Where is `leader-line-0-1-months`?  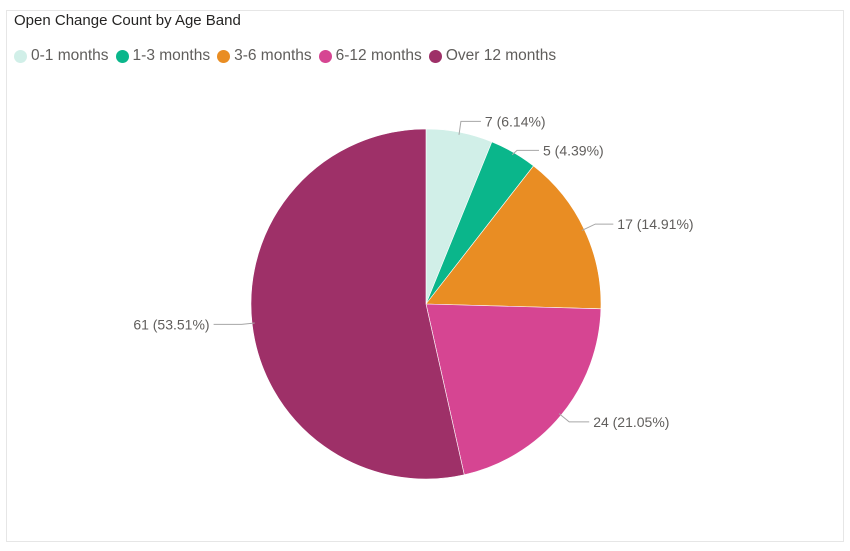
leader-line-0-1-months is located at coordinates (469, 127).